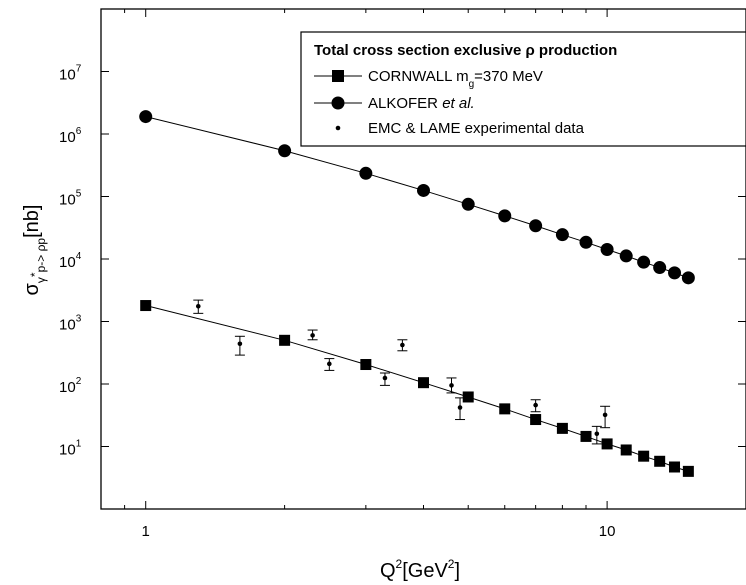 The image size is (746, 585). What do you see at coordinates (70, 136) in the screenshot?
I see `y-tick-label: 10⁶` at bounding box center [70, 136].